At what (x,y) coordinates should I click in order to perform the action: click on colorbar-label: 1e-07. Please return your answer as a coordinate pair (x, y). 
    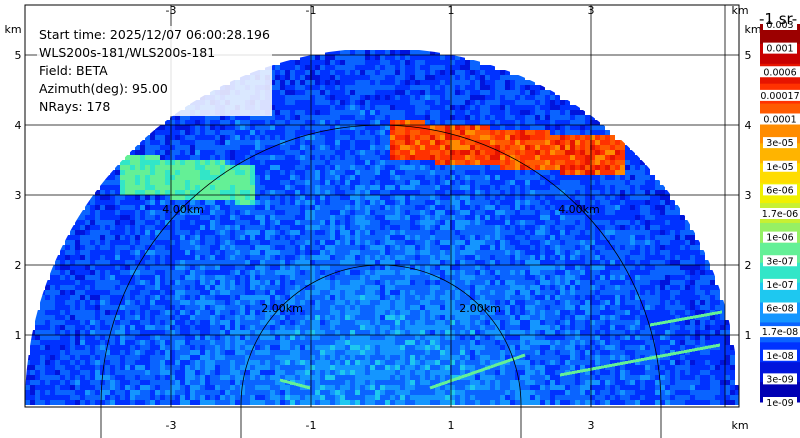
    Looking at the image, I should click on (779, 285).